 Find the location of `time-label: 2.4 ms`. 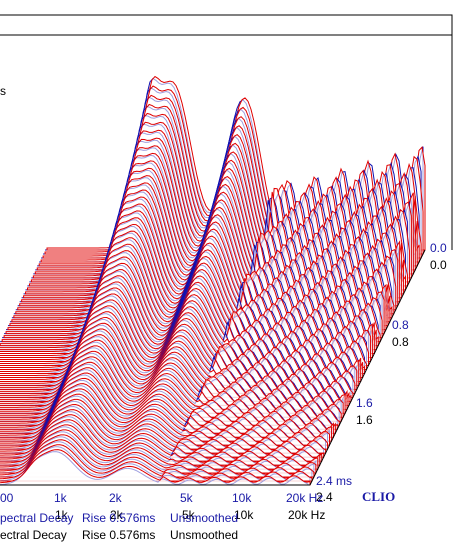

time-label: 2.4 ms is located at coordinates (334, 481).